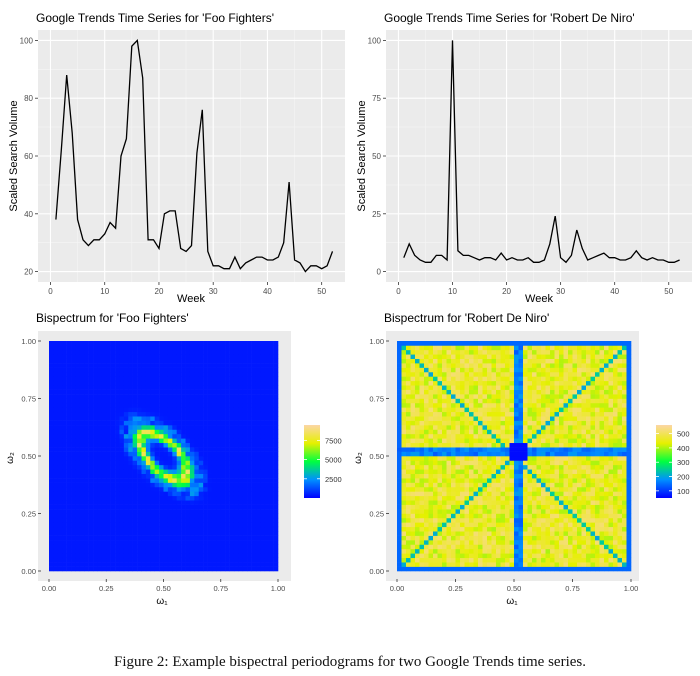 The image size is (700, 676). Describe the element at coordinates (452, 291) in the screenshot. I see `x-tick-label: 10` at that location.